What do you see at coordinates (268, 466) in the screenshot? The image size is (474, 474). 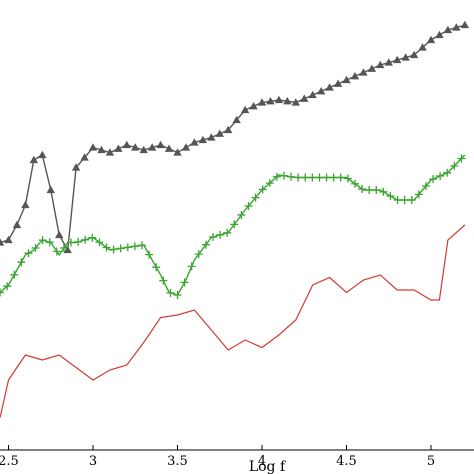 I see `x-axis-label: Log f` at bounding box center [268, 466].